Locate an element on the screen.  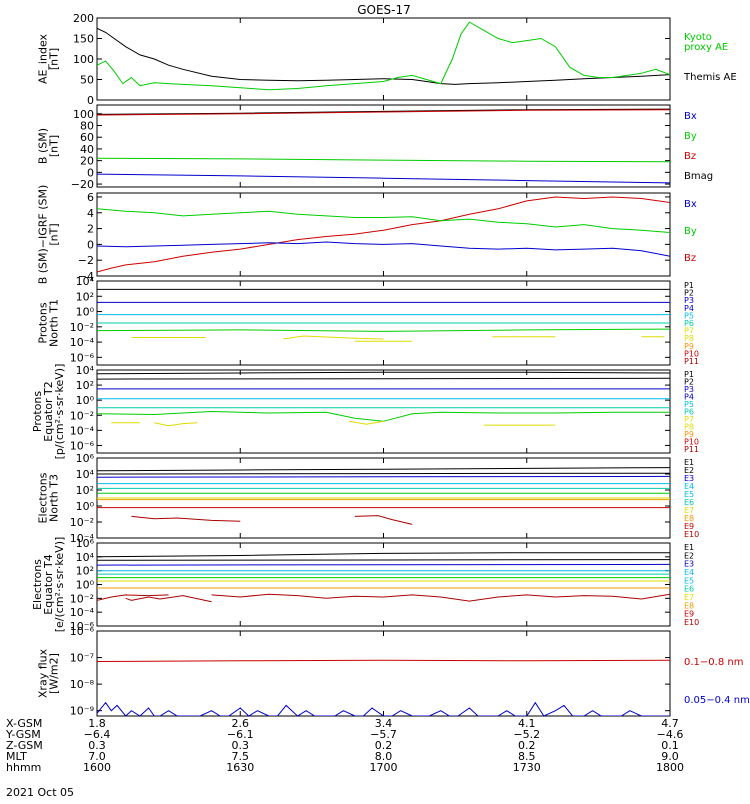
legend-entry: P1 is located at coordinates (689, 285).